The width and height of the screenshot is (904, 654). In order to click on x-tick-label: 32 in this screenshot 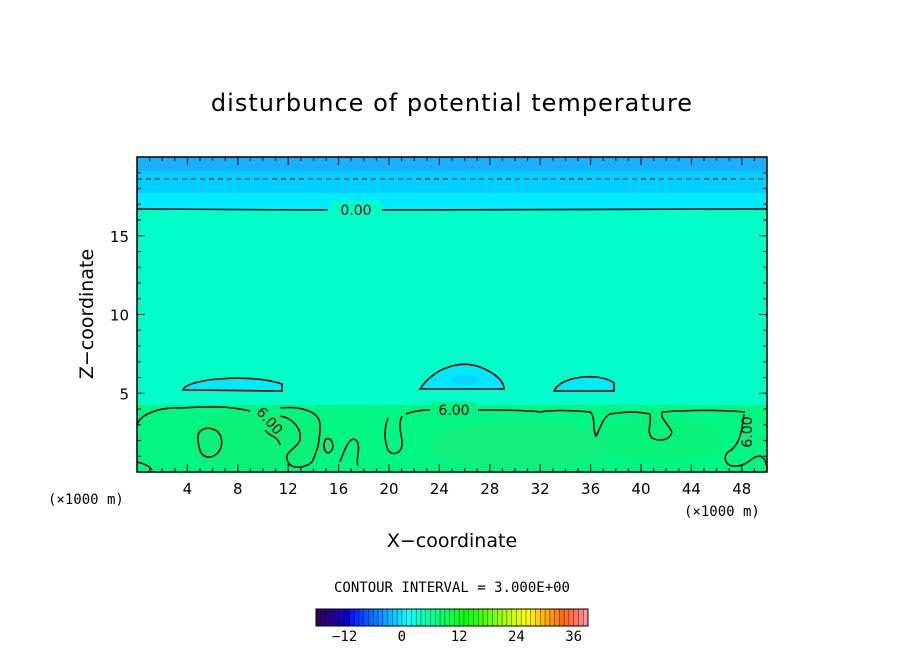, I will do `click(540, 489)`.